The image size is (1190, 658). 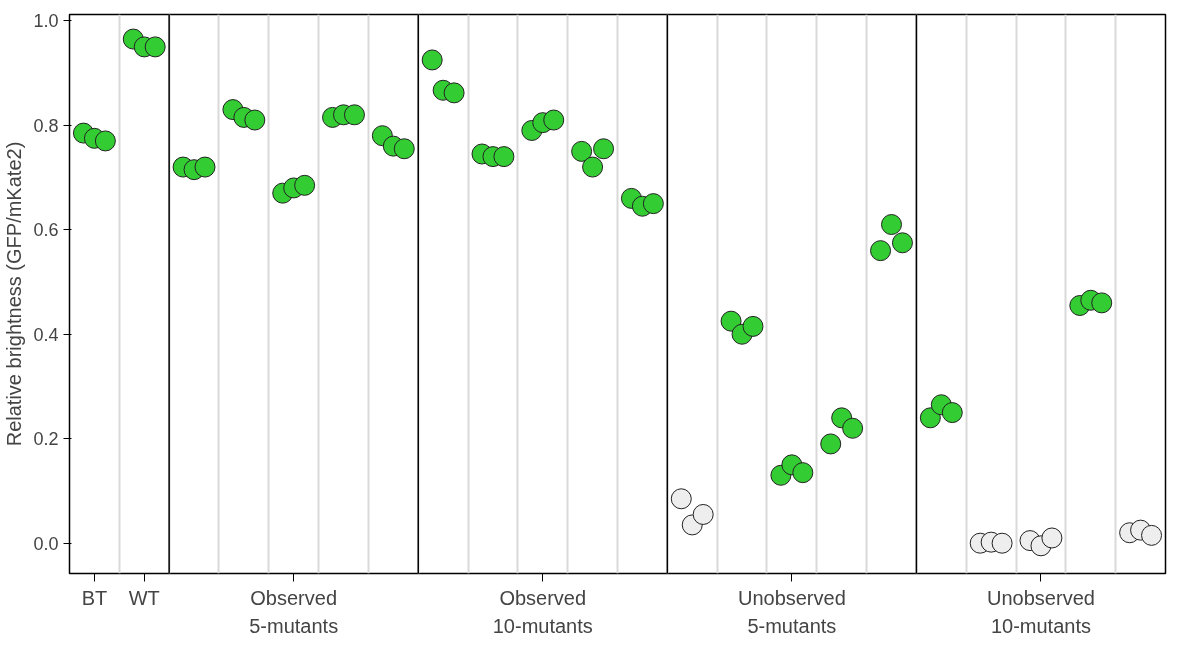 What do you see at coordinates (791, 612) in the screenshot?
I see `x-tick-label: Unobserved 5-mutants` at bounding box center [791, 612].